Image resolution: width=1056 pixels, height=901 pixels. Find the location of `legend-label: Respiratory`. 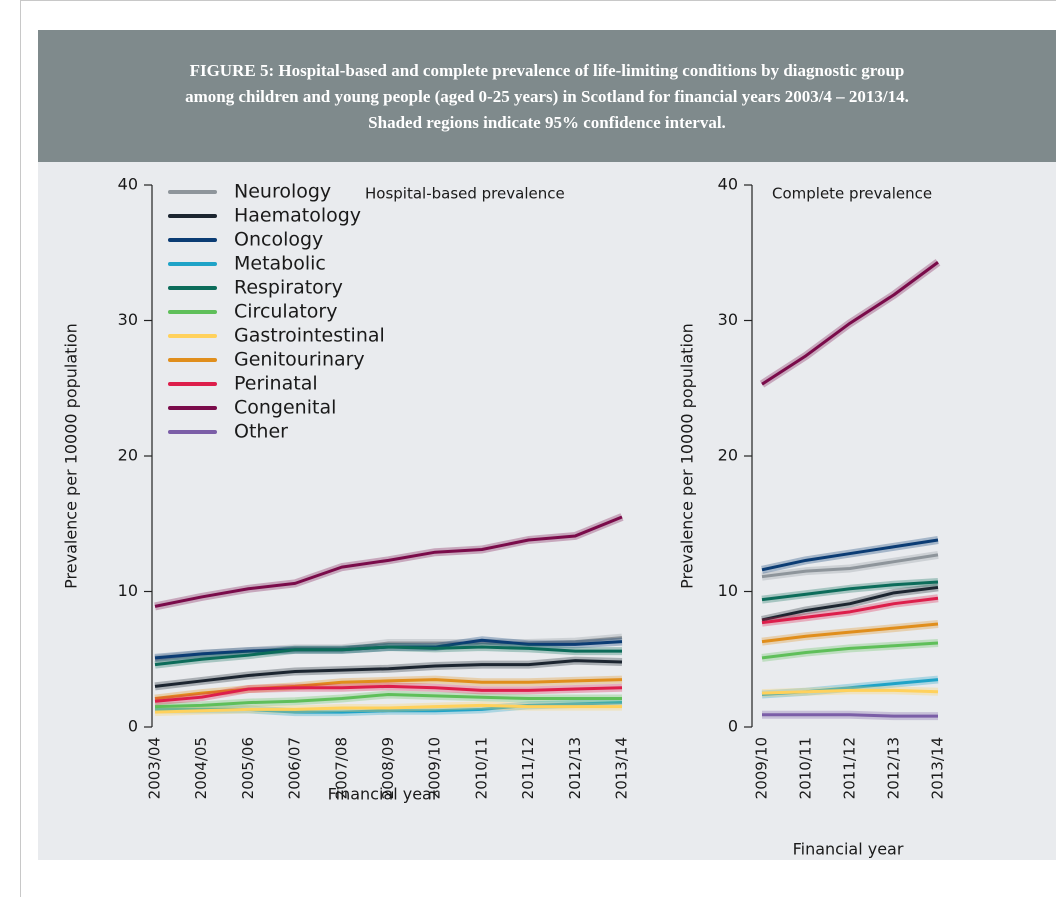

legend-label: Respiratory is located at coordinates (288, 288).